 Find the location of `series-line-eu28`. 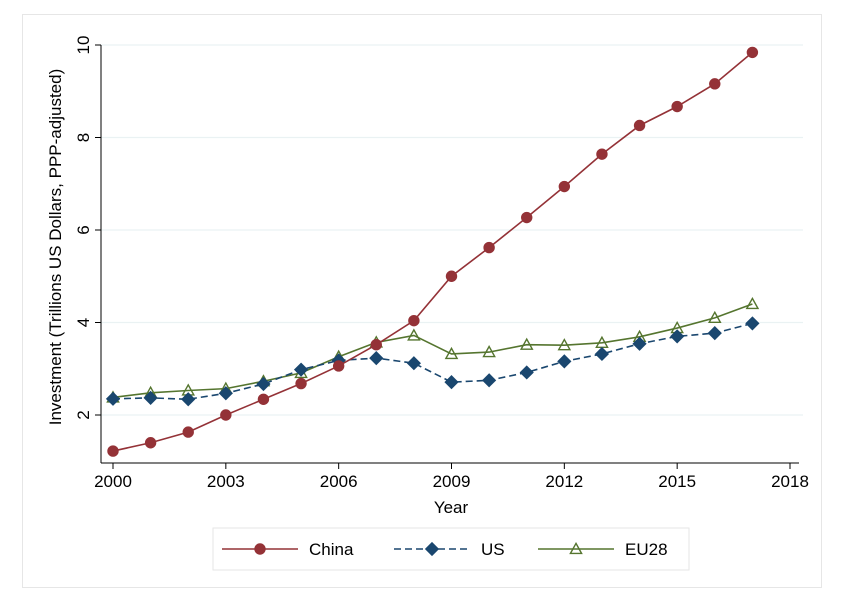

series-line-eu28 is located at coordinates (432, 351).